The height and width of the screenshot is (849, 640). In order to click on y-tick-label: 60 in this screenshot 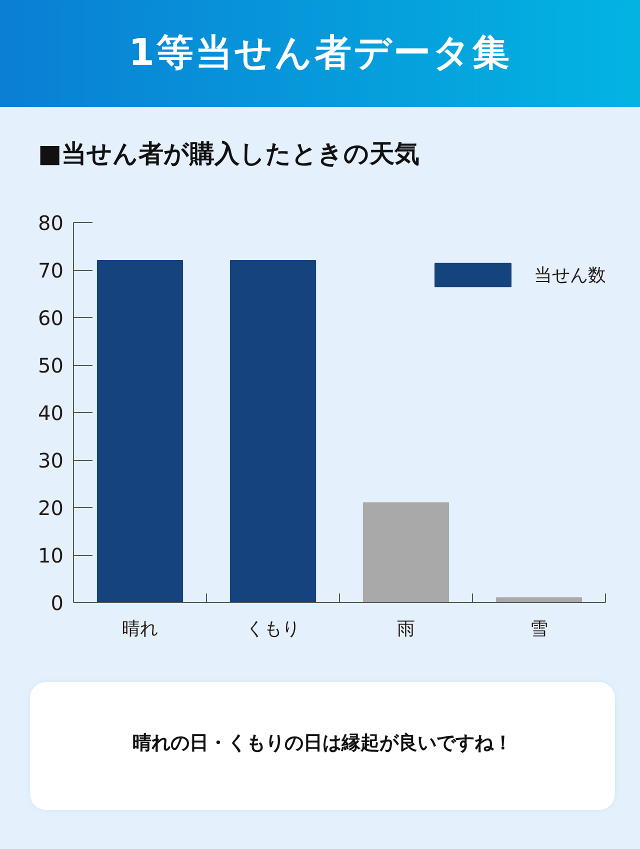, I will do `click(51, 318)`.